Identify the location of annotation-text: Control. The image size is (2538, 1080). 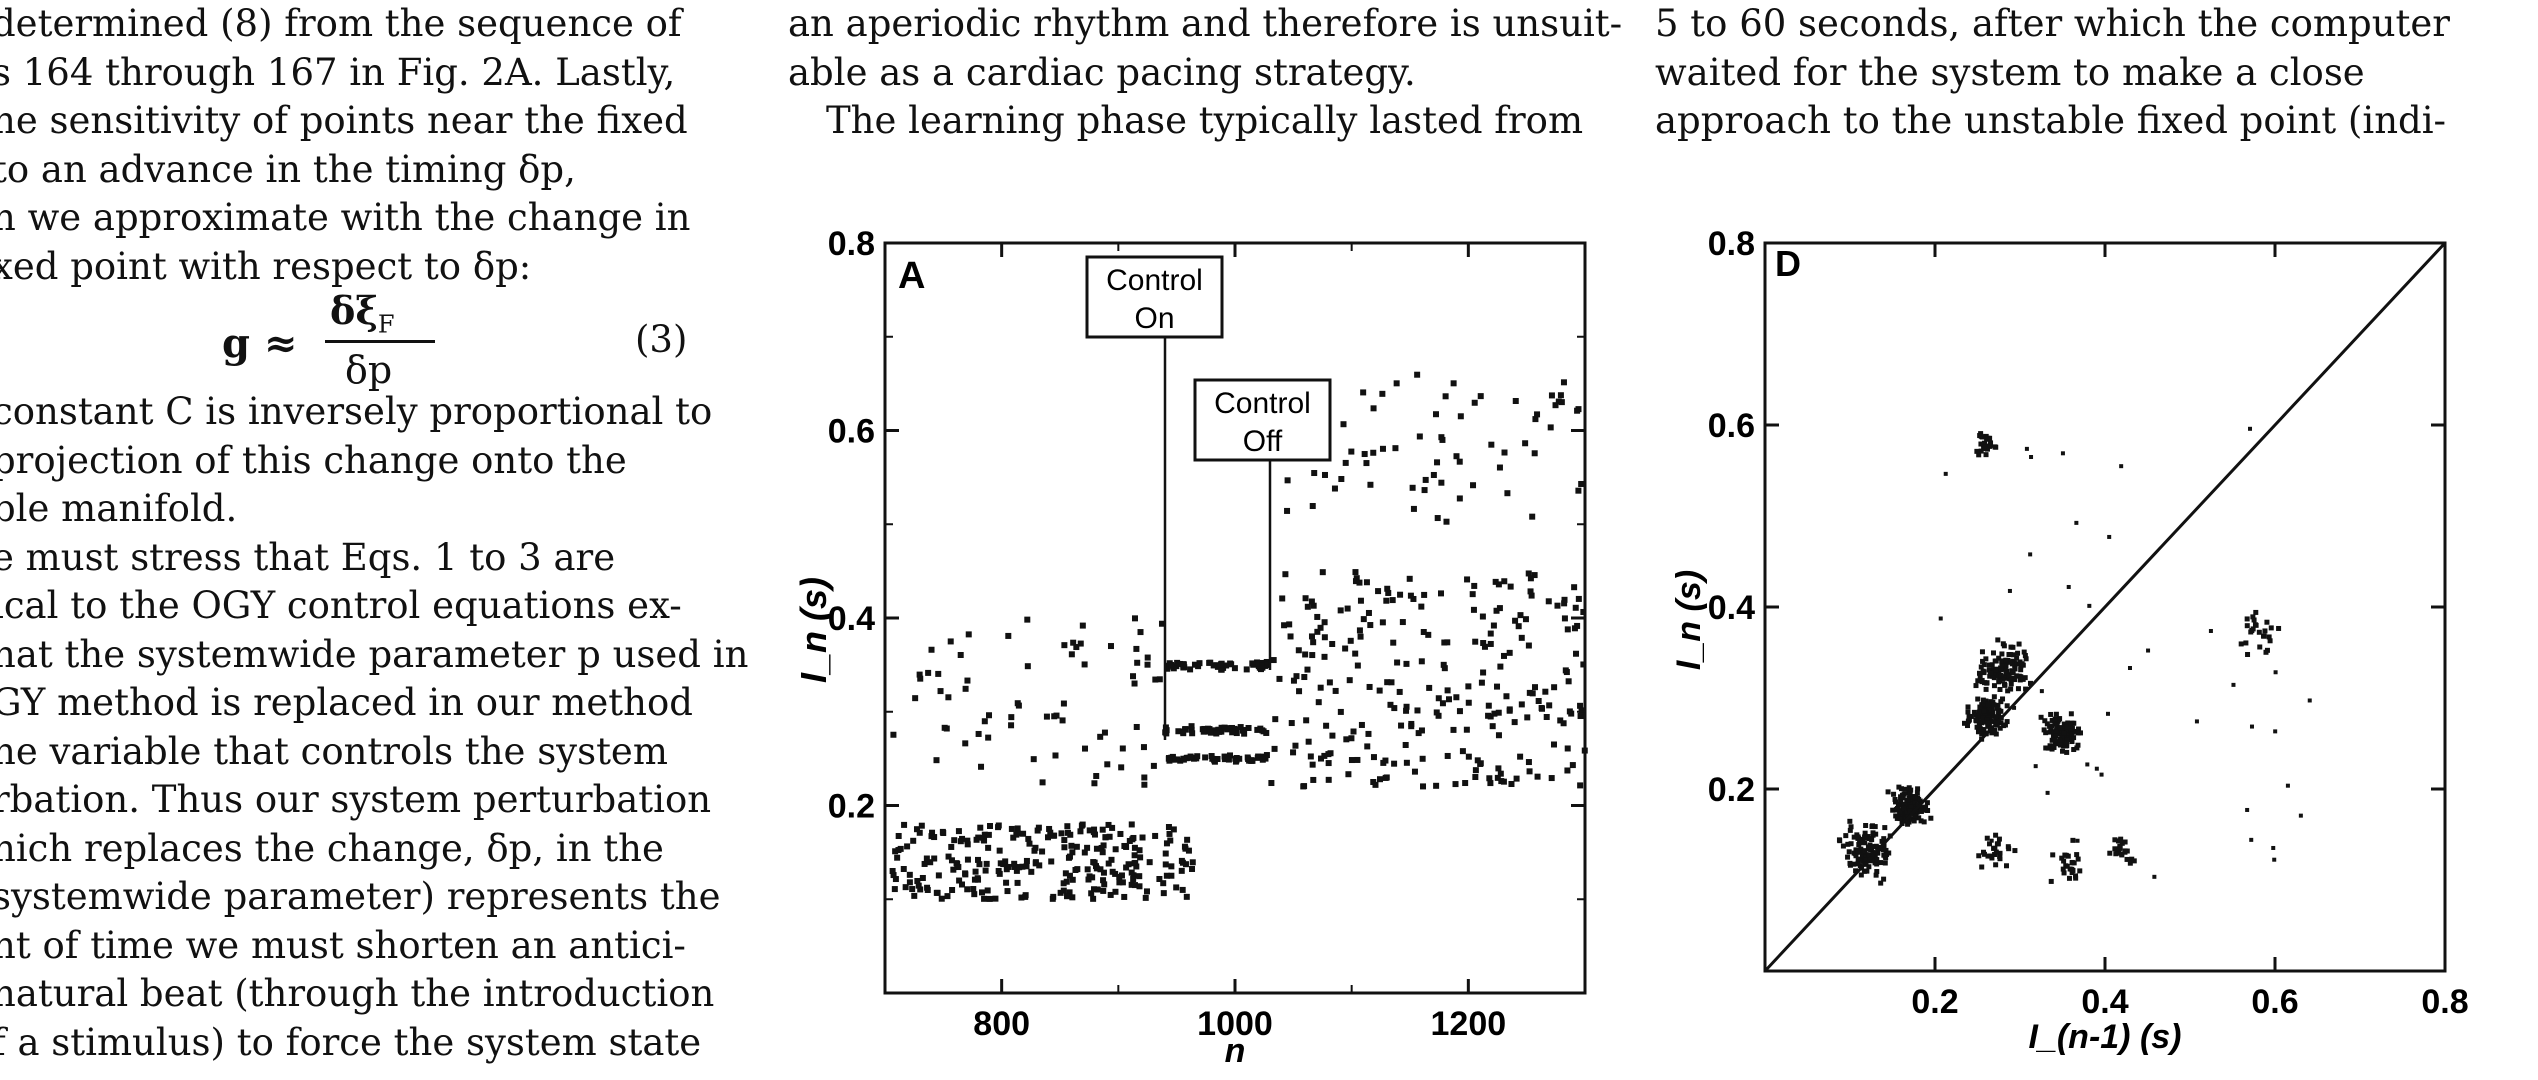
(1154, 280).